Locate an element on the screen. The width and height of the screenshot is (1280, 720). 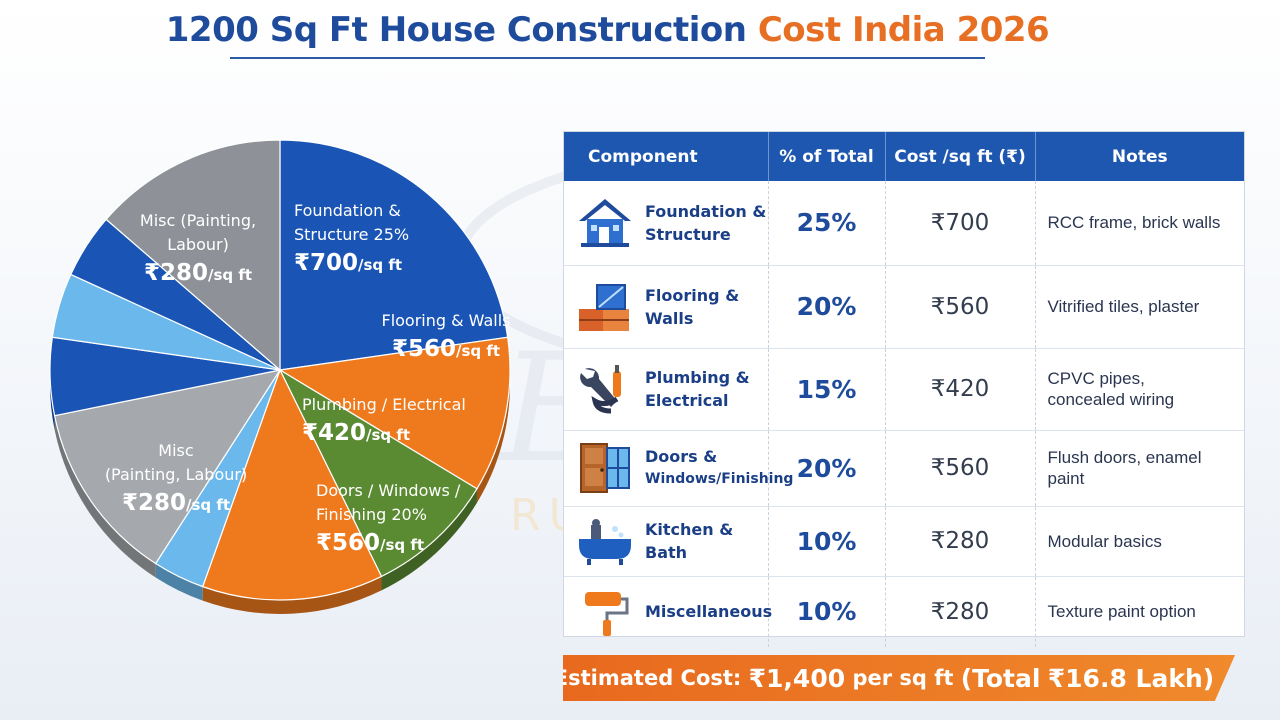
pie-label: Doors / Windows / Finishing 20% ₹560/sq ft is located at coordinates (388, 518).